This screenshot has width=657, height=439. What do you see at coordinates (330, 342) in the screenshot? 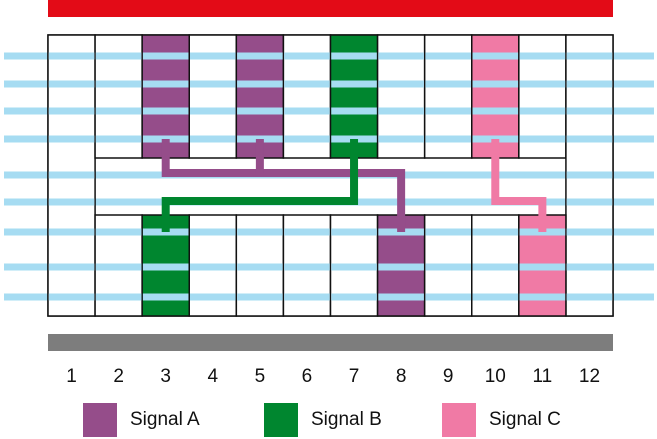
I see `bottom-bar` at bounding box center [330, 342].